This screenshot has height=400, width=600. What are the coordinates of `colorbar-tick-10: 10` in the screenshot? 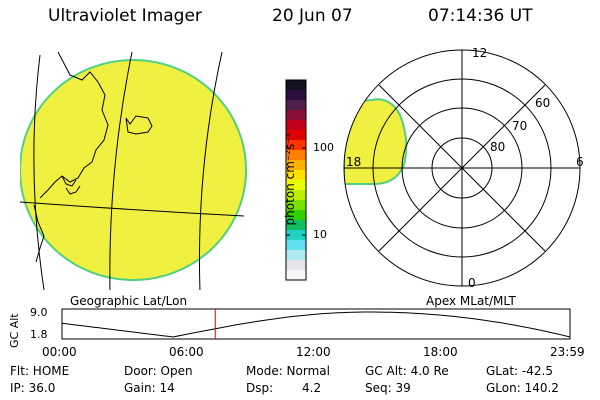 It's located at (320, 234).